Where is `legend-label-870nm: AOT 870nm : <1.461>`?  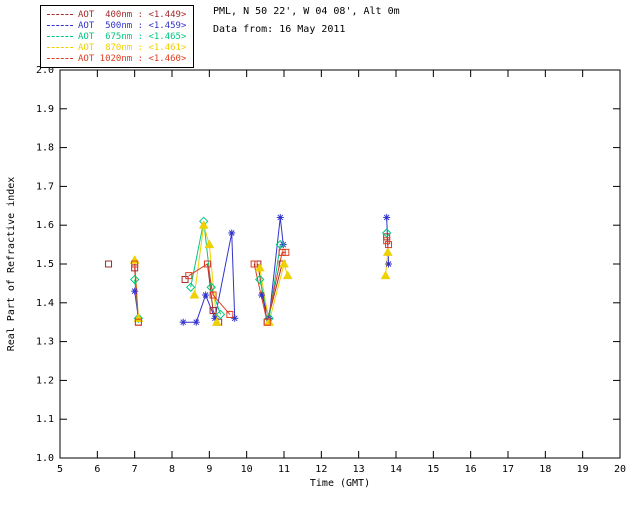 legend-label-870nm: AOT 870nm : <1.461> is located at coordinates (132, 47).